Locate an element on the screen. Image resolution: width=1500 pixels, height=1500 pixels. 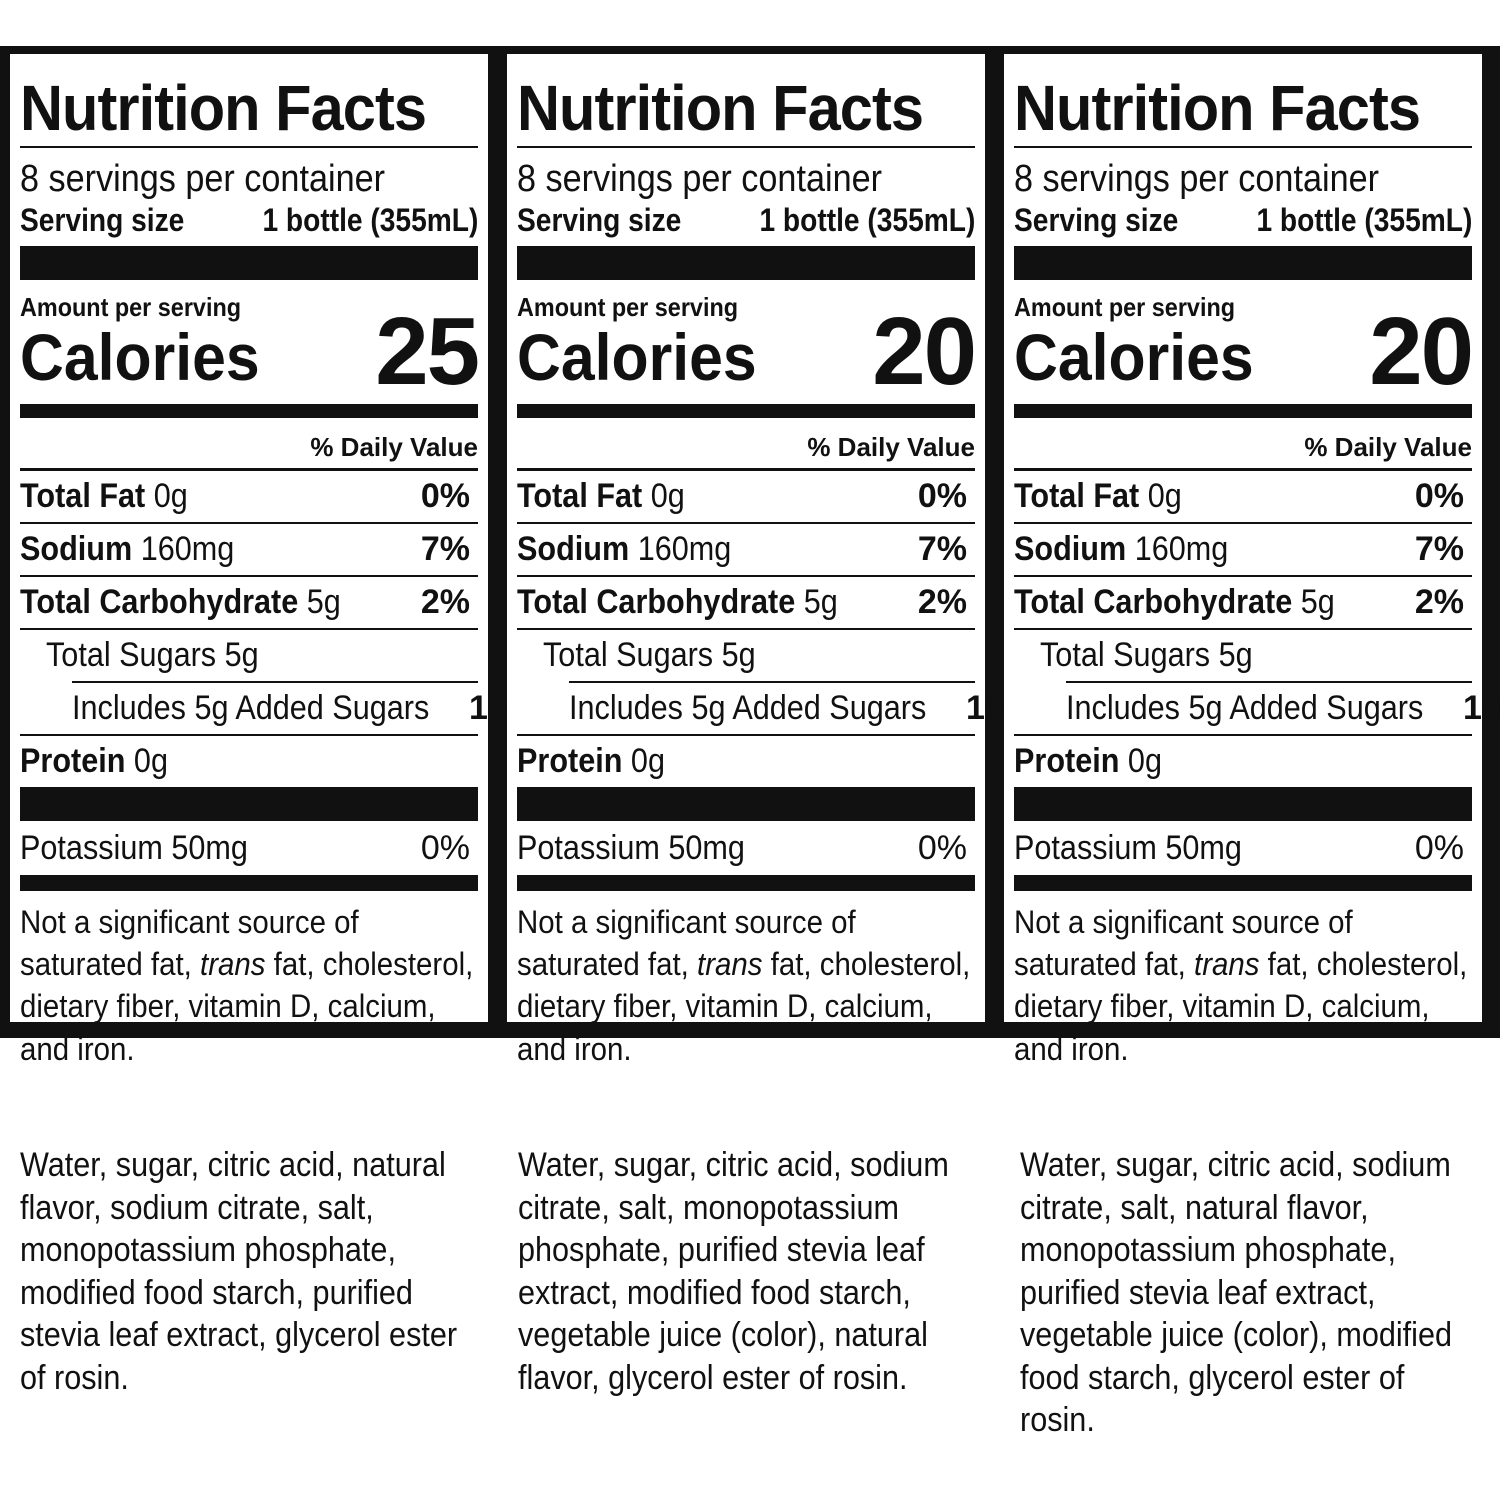
total-fat-dv: 0% is located at coordinates (445, 496).